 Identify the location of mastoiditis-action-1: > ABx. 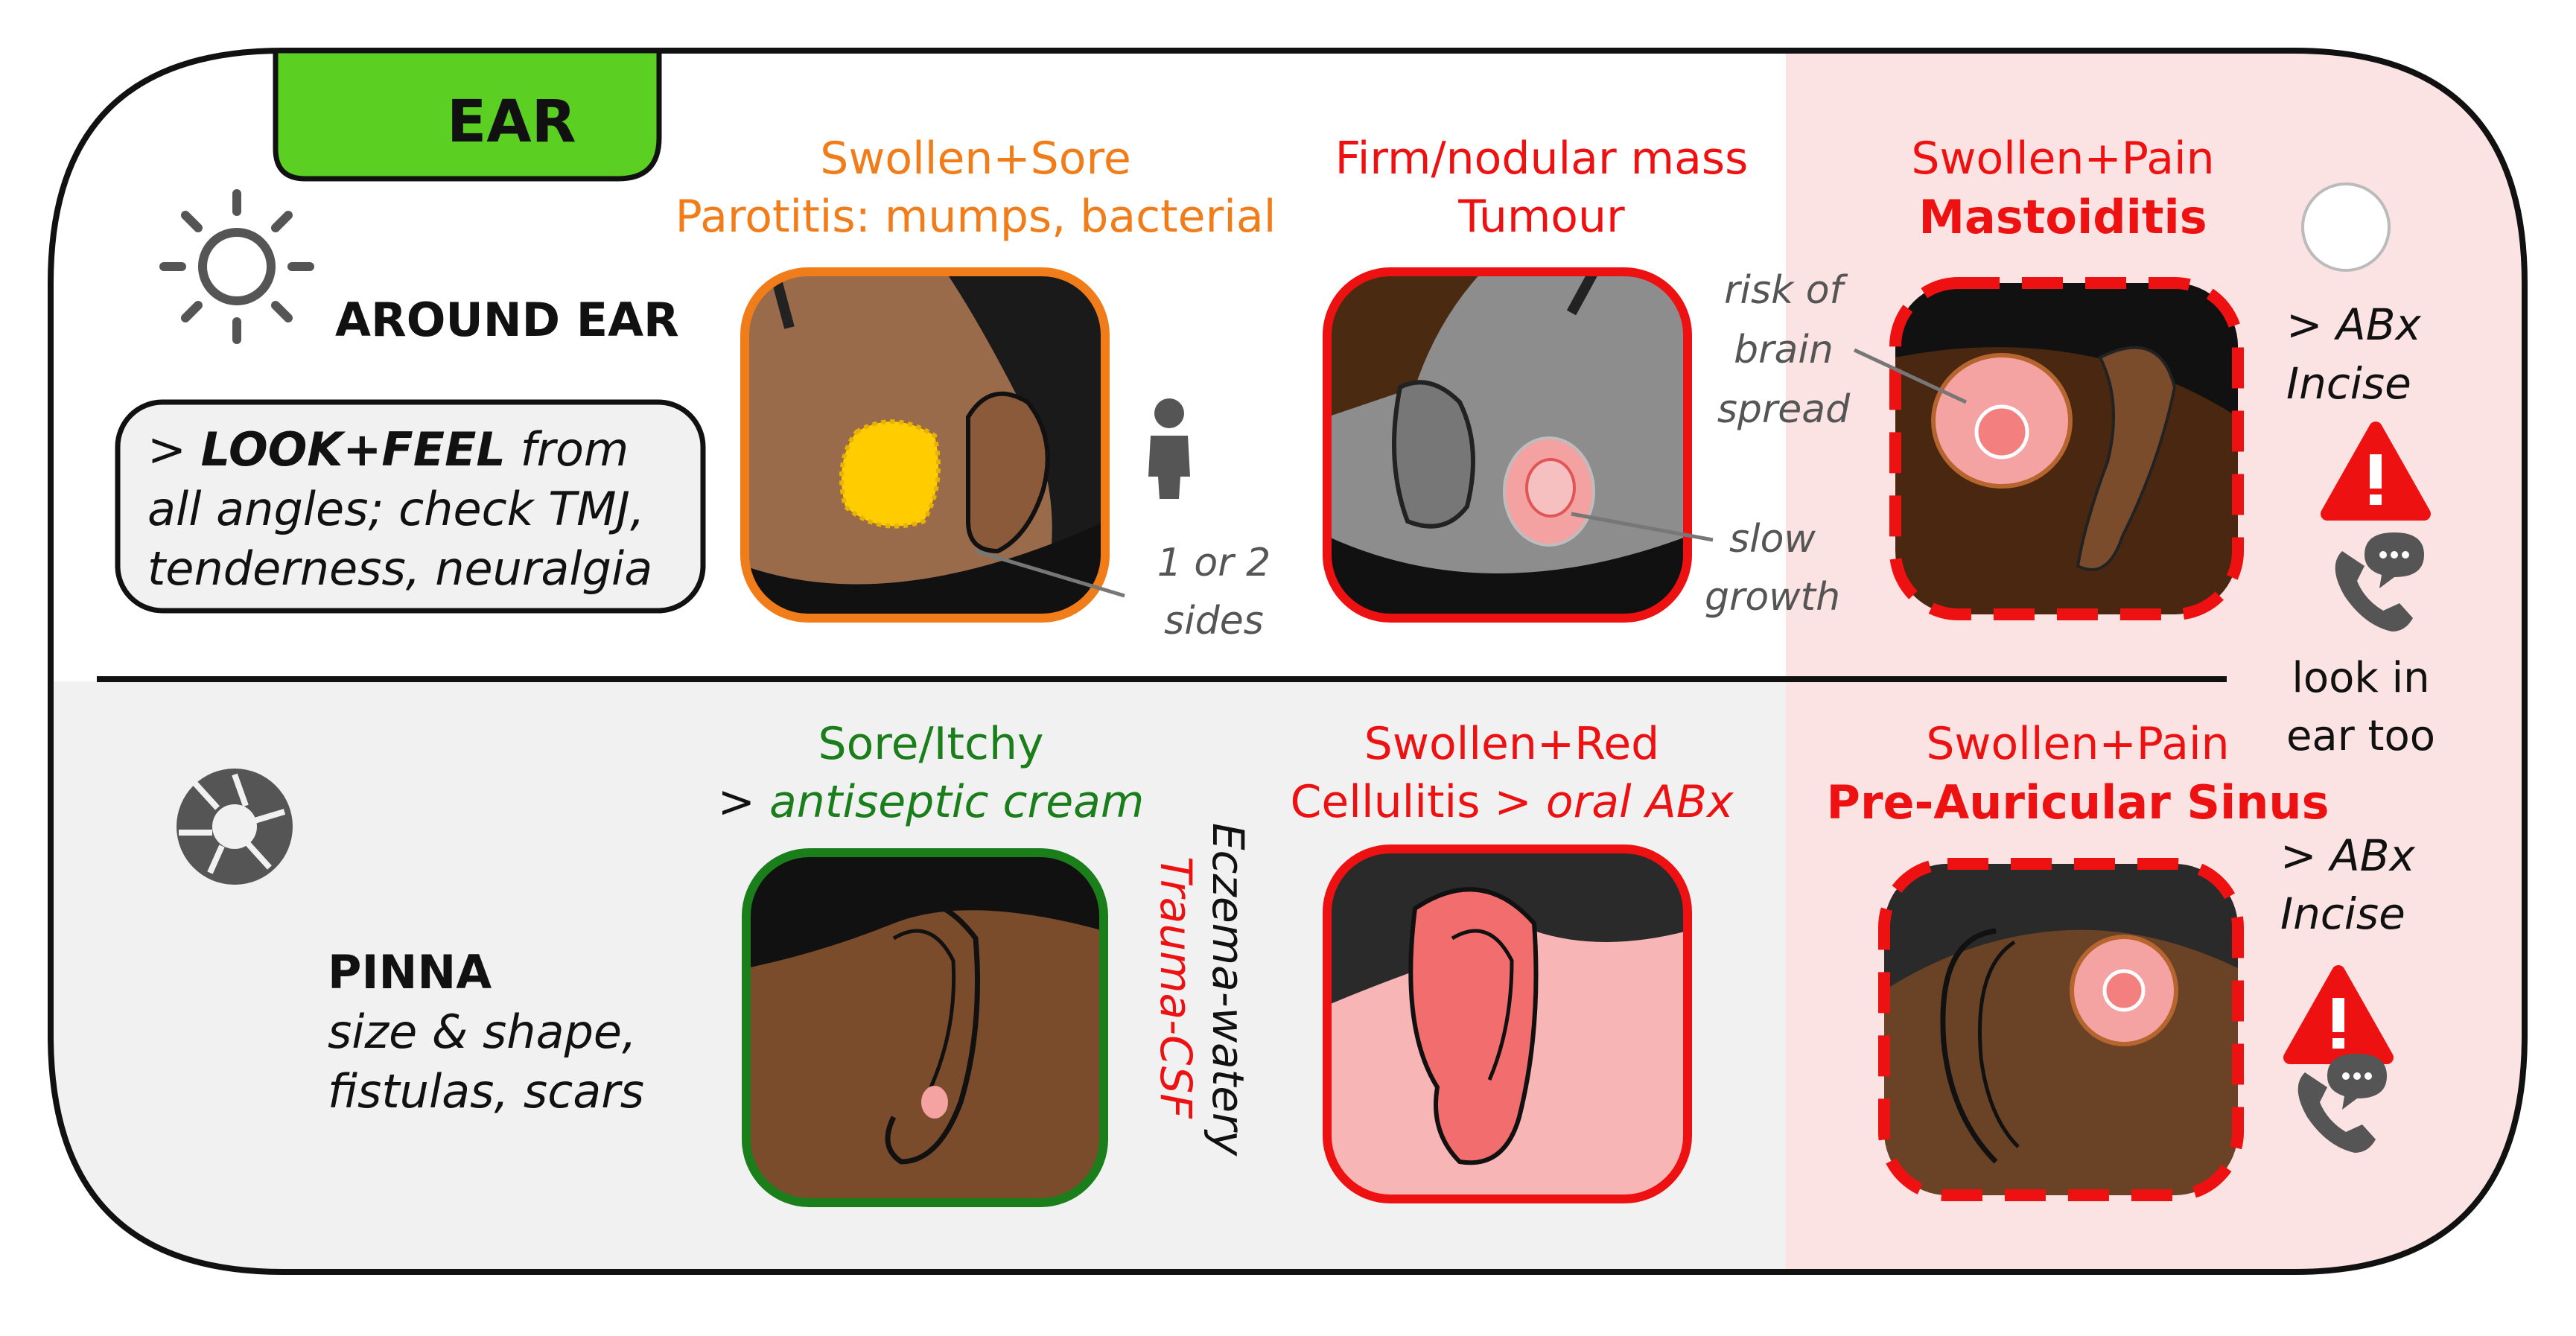
(2353, 324).